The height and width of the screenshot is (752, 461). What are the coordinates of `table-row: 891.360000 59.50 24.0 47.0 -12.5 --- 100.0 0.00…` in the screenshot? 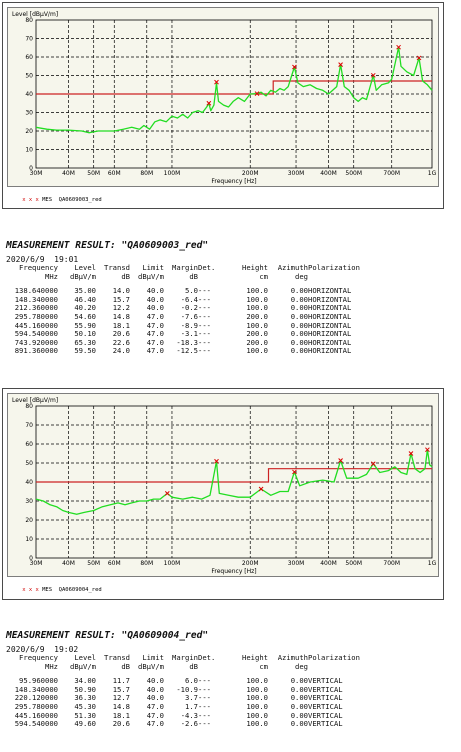 It's located at (189, 351).